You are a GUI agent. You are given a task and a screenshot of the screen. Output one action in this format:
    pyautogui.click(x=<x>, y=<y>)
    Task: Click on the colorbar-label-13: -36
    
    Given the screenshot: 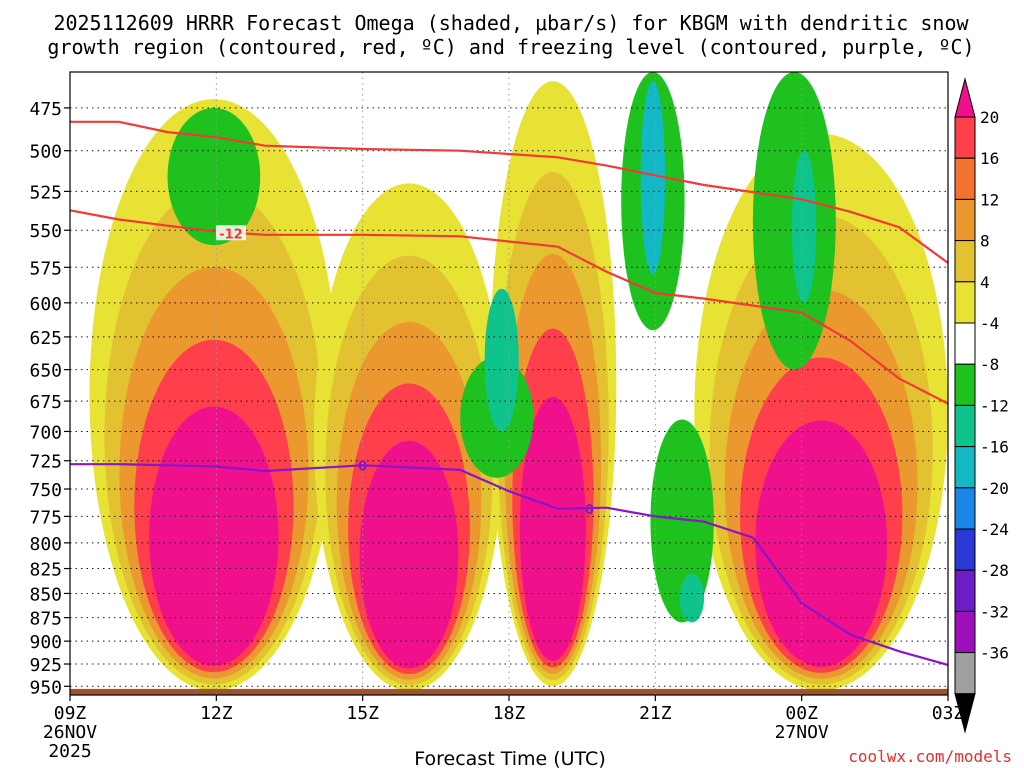 What is the action you would take?
    pyautogui.click(x=994, y=653)
    